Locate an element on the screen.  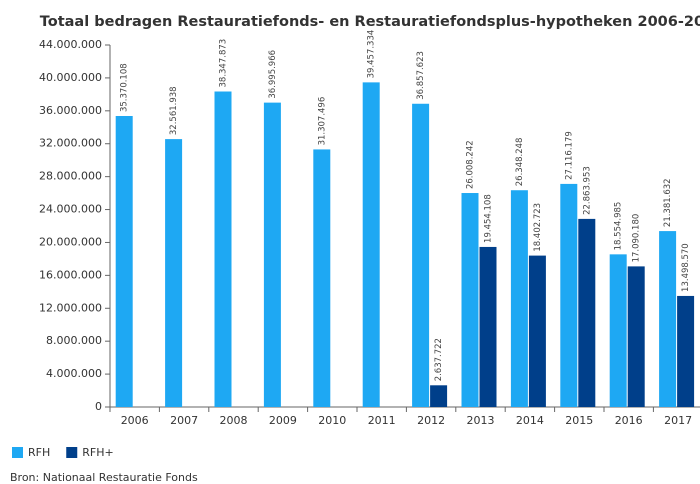
y-tick-label: 36.000.000 is located at coordinates (70, 110).